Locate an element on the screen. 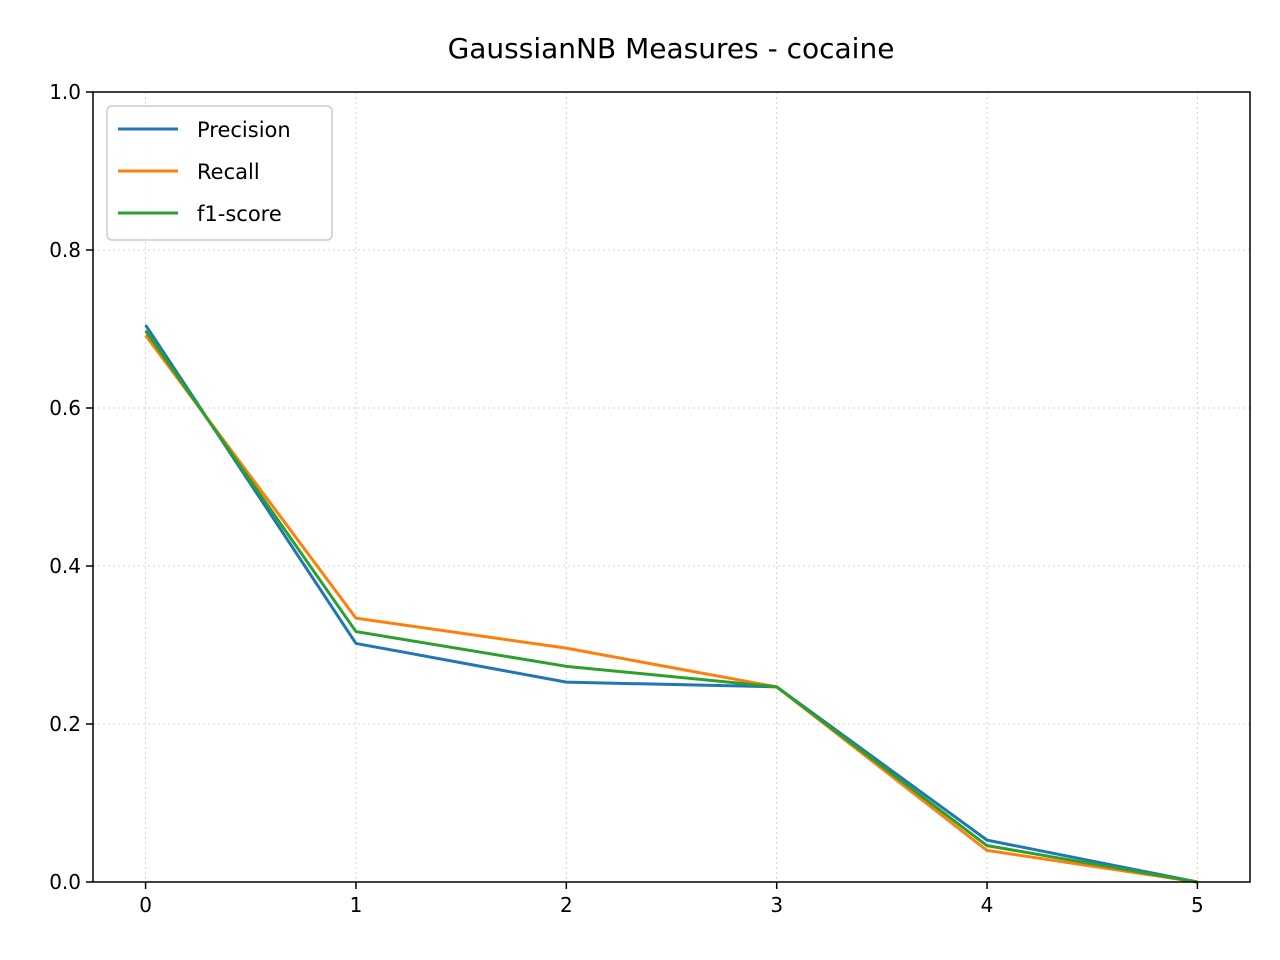  y-tick-label: 0.8 is located at coordinates (65, 250).